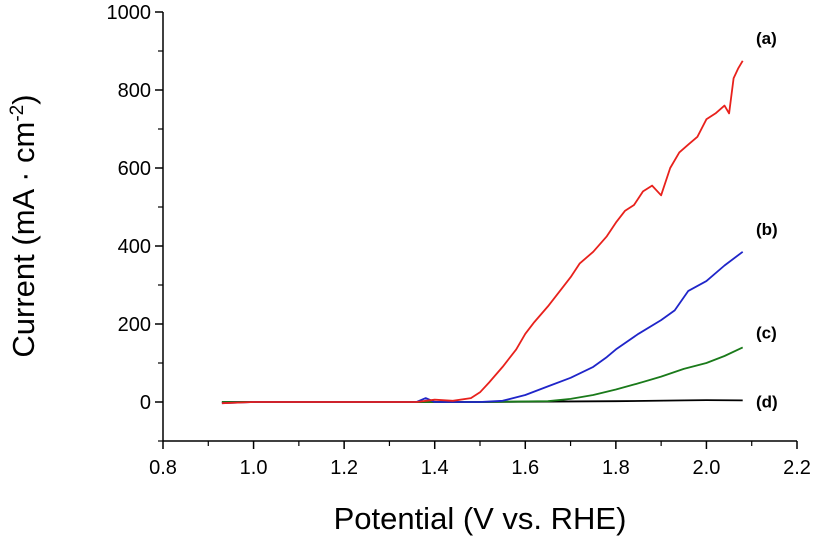 This screenshot has width=816, height=539. Describe the element at coordinates (163, 468) in the screenshot. I see `x-tick-label: 0.8` at that location.